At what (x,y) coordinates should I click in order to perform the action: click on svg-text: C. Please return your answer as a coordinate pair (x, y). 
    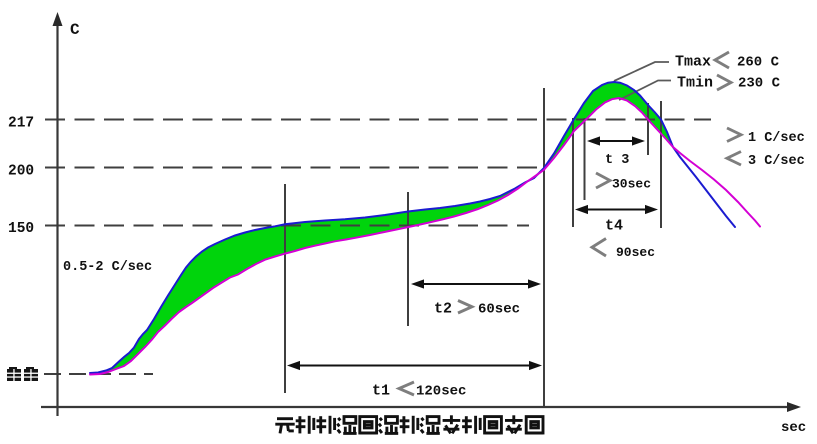
    Looking at the image, I should click on (75, 30).